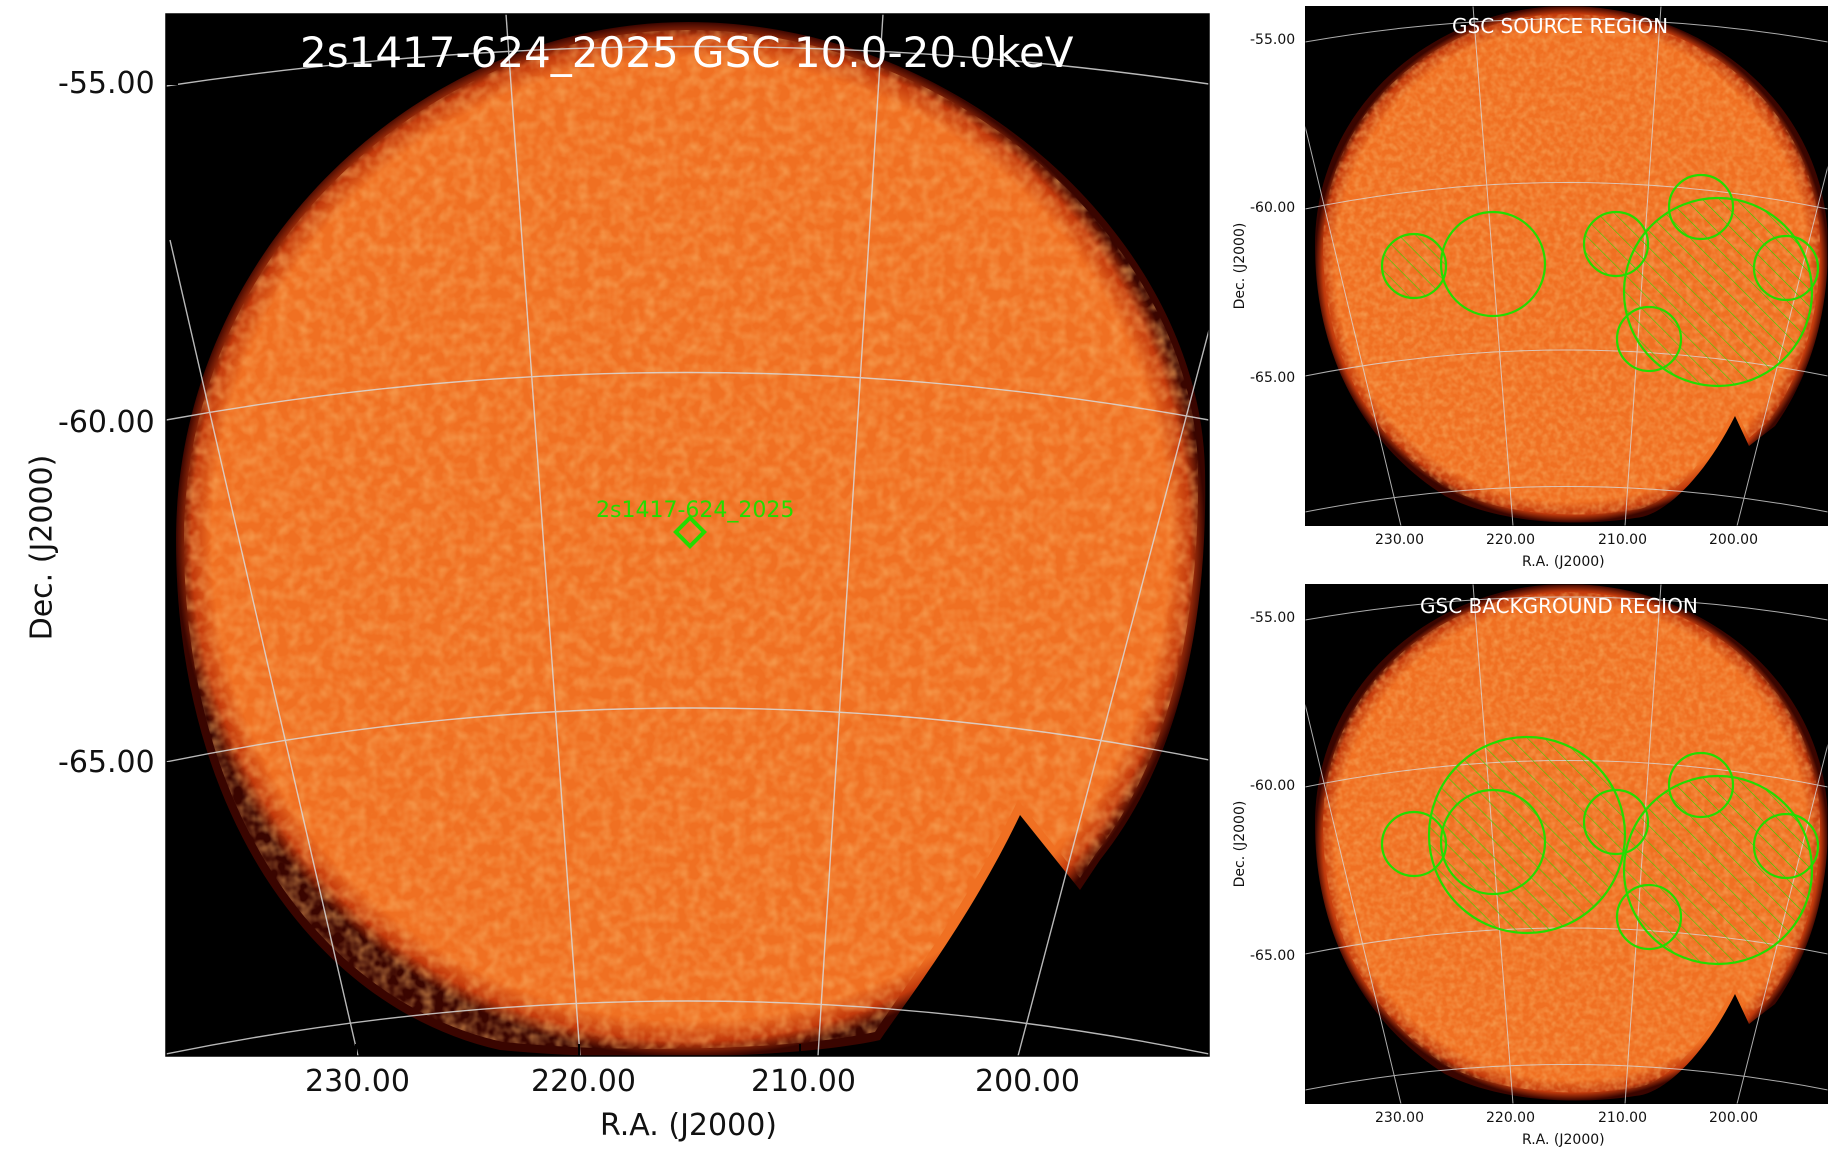 The image size is (1832, 1156). I want to click on background-dec-tick-label: -65.00, so click(1273, 956).